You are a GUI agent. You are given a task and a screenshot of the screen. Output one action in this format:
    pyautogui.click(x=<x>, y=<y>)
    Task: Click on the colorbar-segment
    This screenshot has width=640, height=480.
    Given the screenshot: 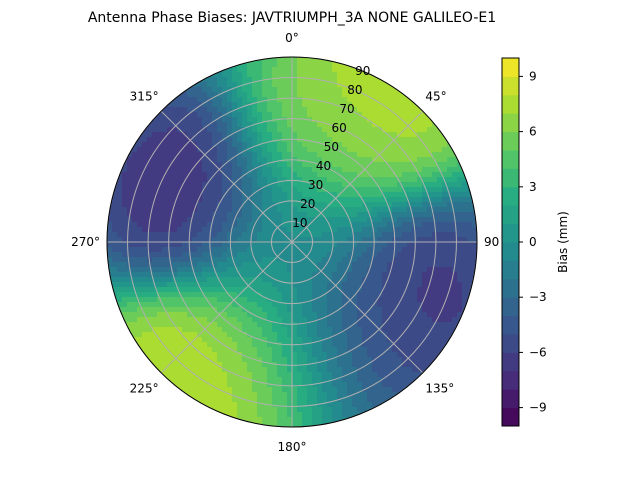 What is the action you would take?
    pyautogui.click(x=510, y=104)
    